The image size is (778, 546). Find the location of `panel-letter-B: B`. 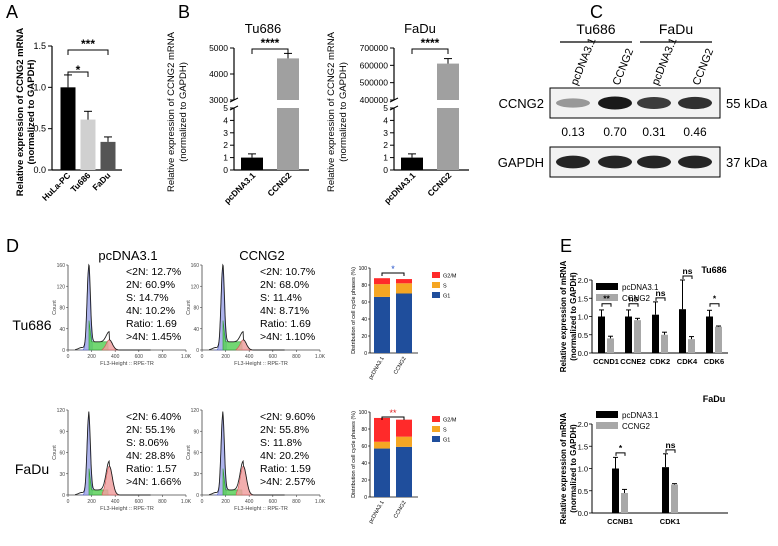

panel-letter-B: B is located at coordinates (184, 12).